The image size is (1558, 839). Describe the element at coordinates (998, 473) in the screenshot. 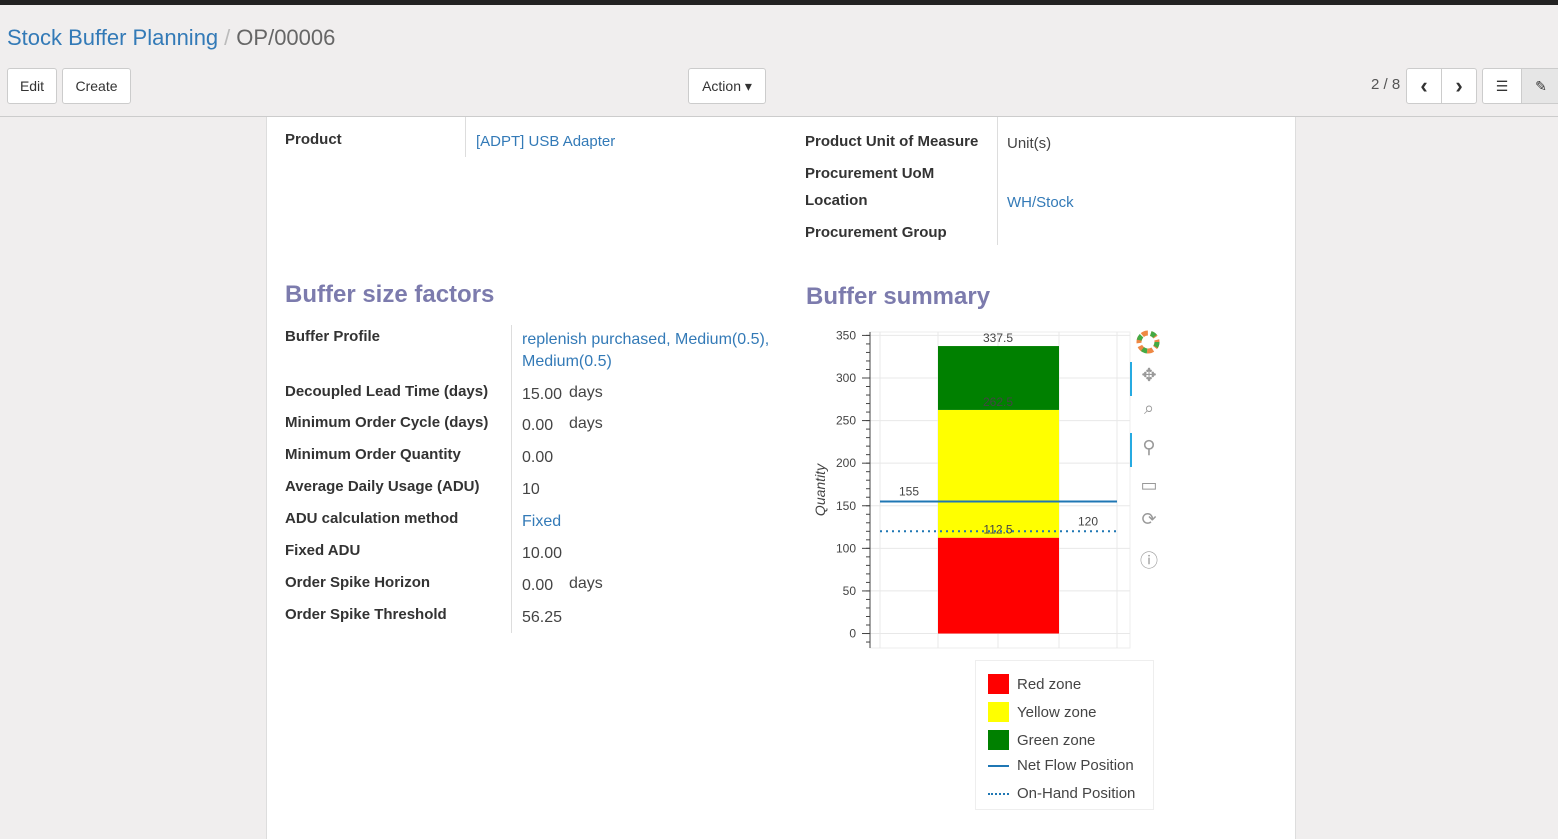

I see `bar-yellow-zone` at that location.